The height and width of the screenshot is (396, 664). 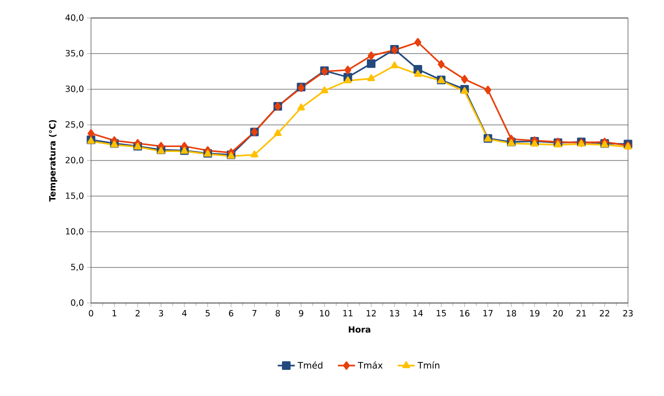 What do you see at coordinates (628, 313) in the screenshot?
I see `x-tick-label: 23` at bounding box center [628, 313].